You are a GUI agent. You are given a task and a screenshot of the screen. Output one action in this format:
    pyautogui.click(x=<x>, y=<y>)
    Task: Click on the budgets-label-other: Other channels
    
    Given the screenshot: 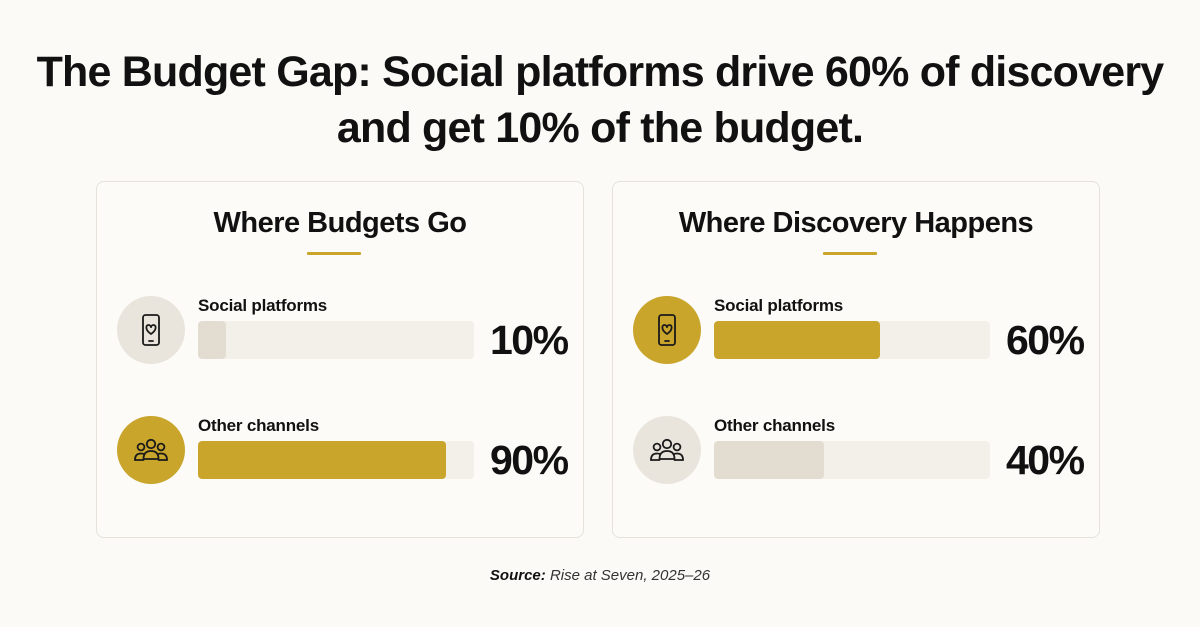 What is the action you would take?
    pyautogui.click(x=258, y=425)
    